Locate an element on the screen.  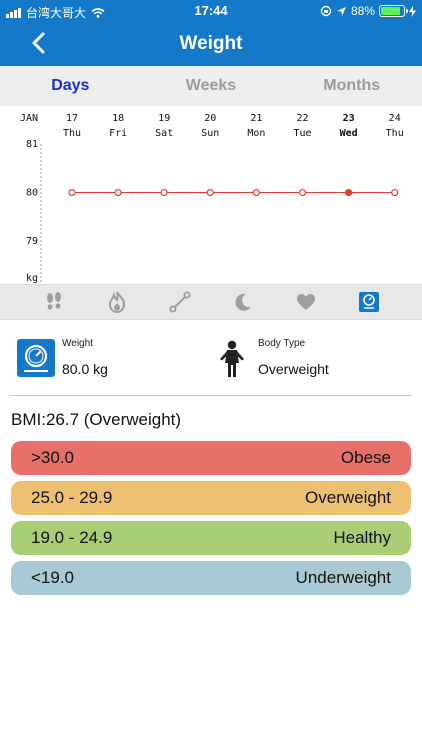
rotation-lock-icon is located at coordinates (326, 11).